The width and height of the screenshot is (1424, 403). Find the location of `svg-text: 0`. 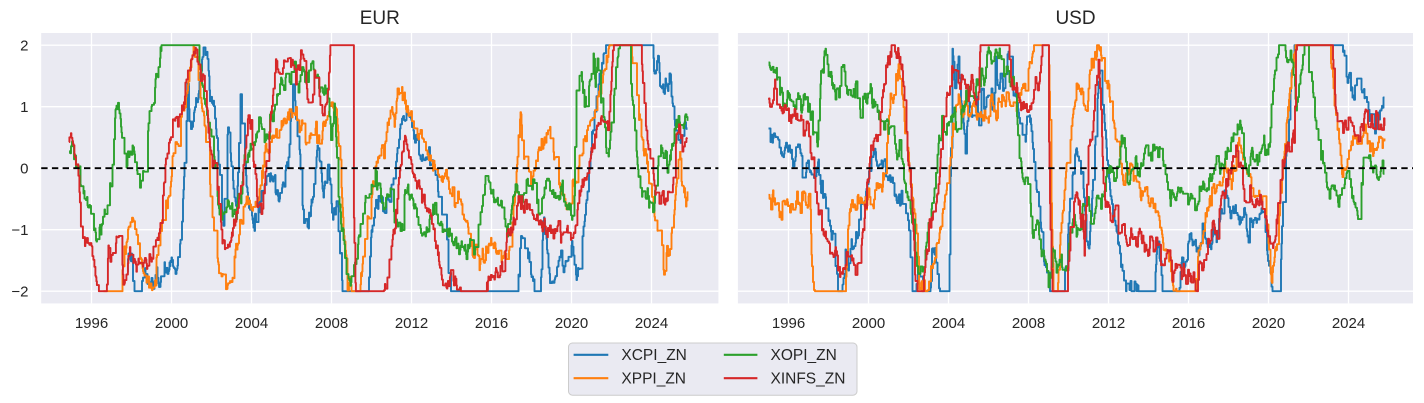

svg-text: 0 is located at coordinates (24, 168).